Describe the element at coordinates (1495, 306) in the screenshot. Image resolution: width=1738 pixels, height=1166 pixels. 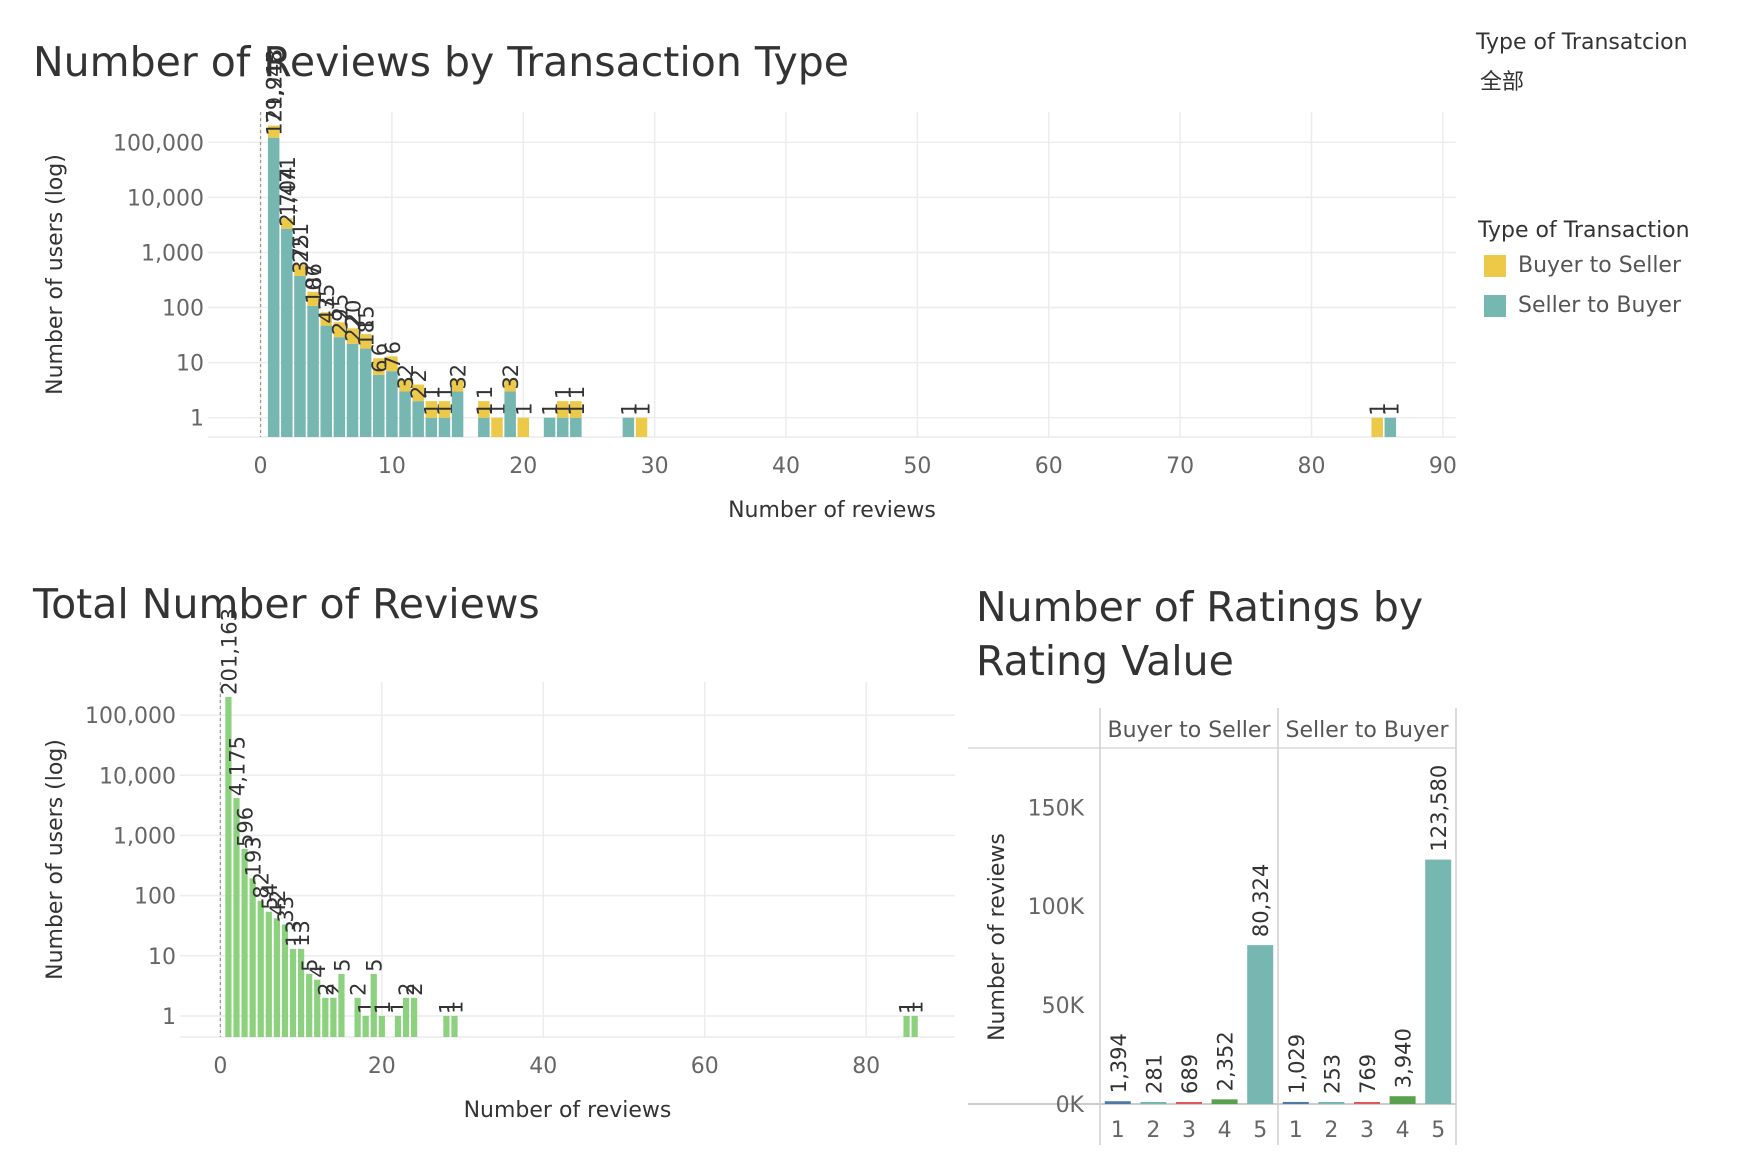
I see `legend-swatch-seller` at that location.